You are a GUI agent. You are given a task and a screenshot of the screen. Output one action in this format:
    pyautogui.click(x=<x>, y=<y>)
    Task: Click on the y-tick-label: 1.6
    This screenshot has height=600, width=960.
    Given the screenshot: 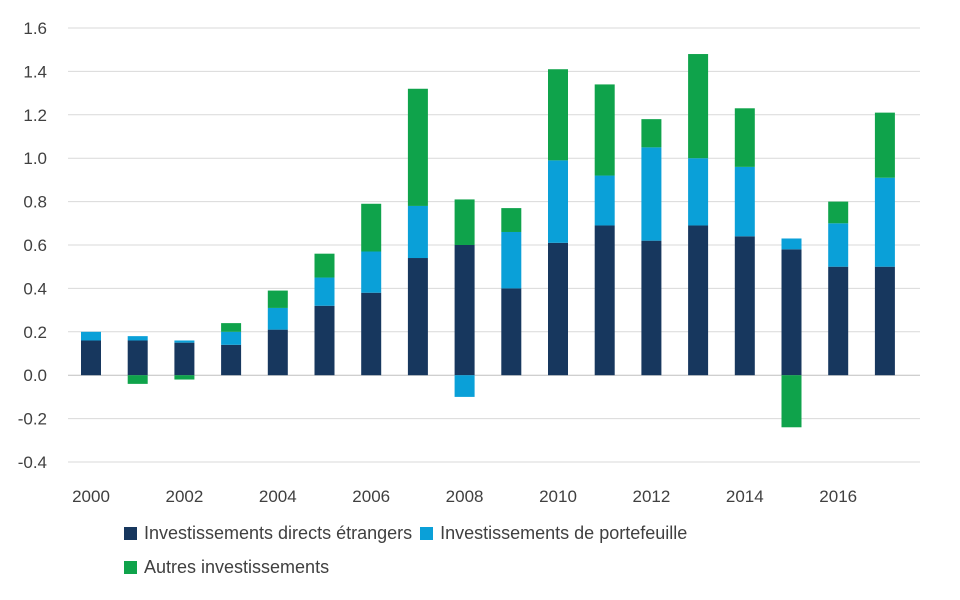 What is the action you would take?
    pyautogui.click(x=35, y=28)
    